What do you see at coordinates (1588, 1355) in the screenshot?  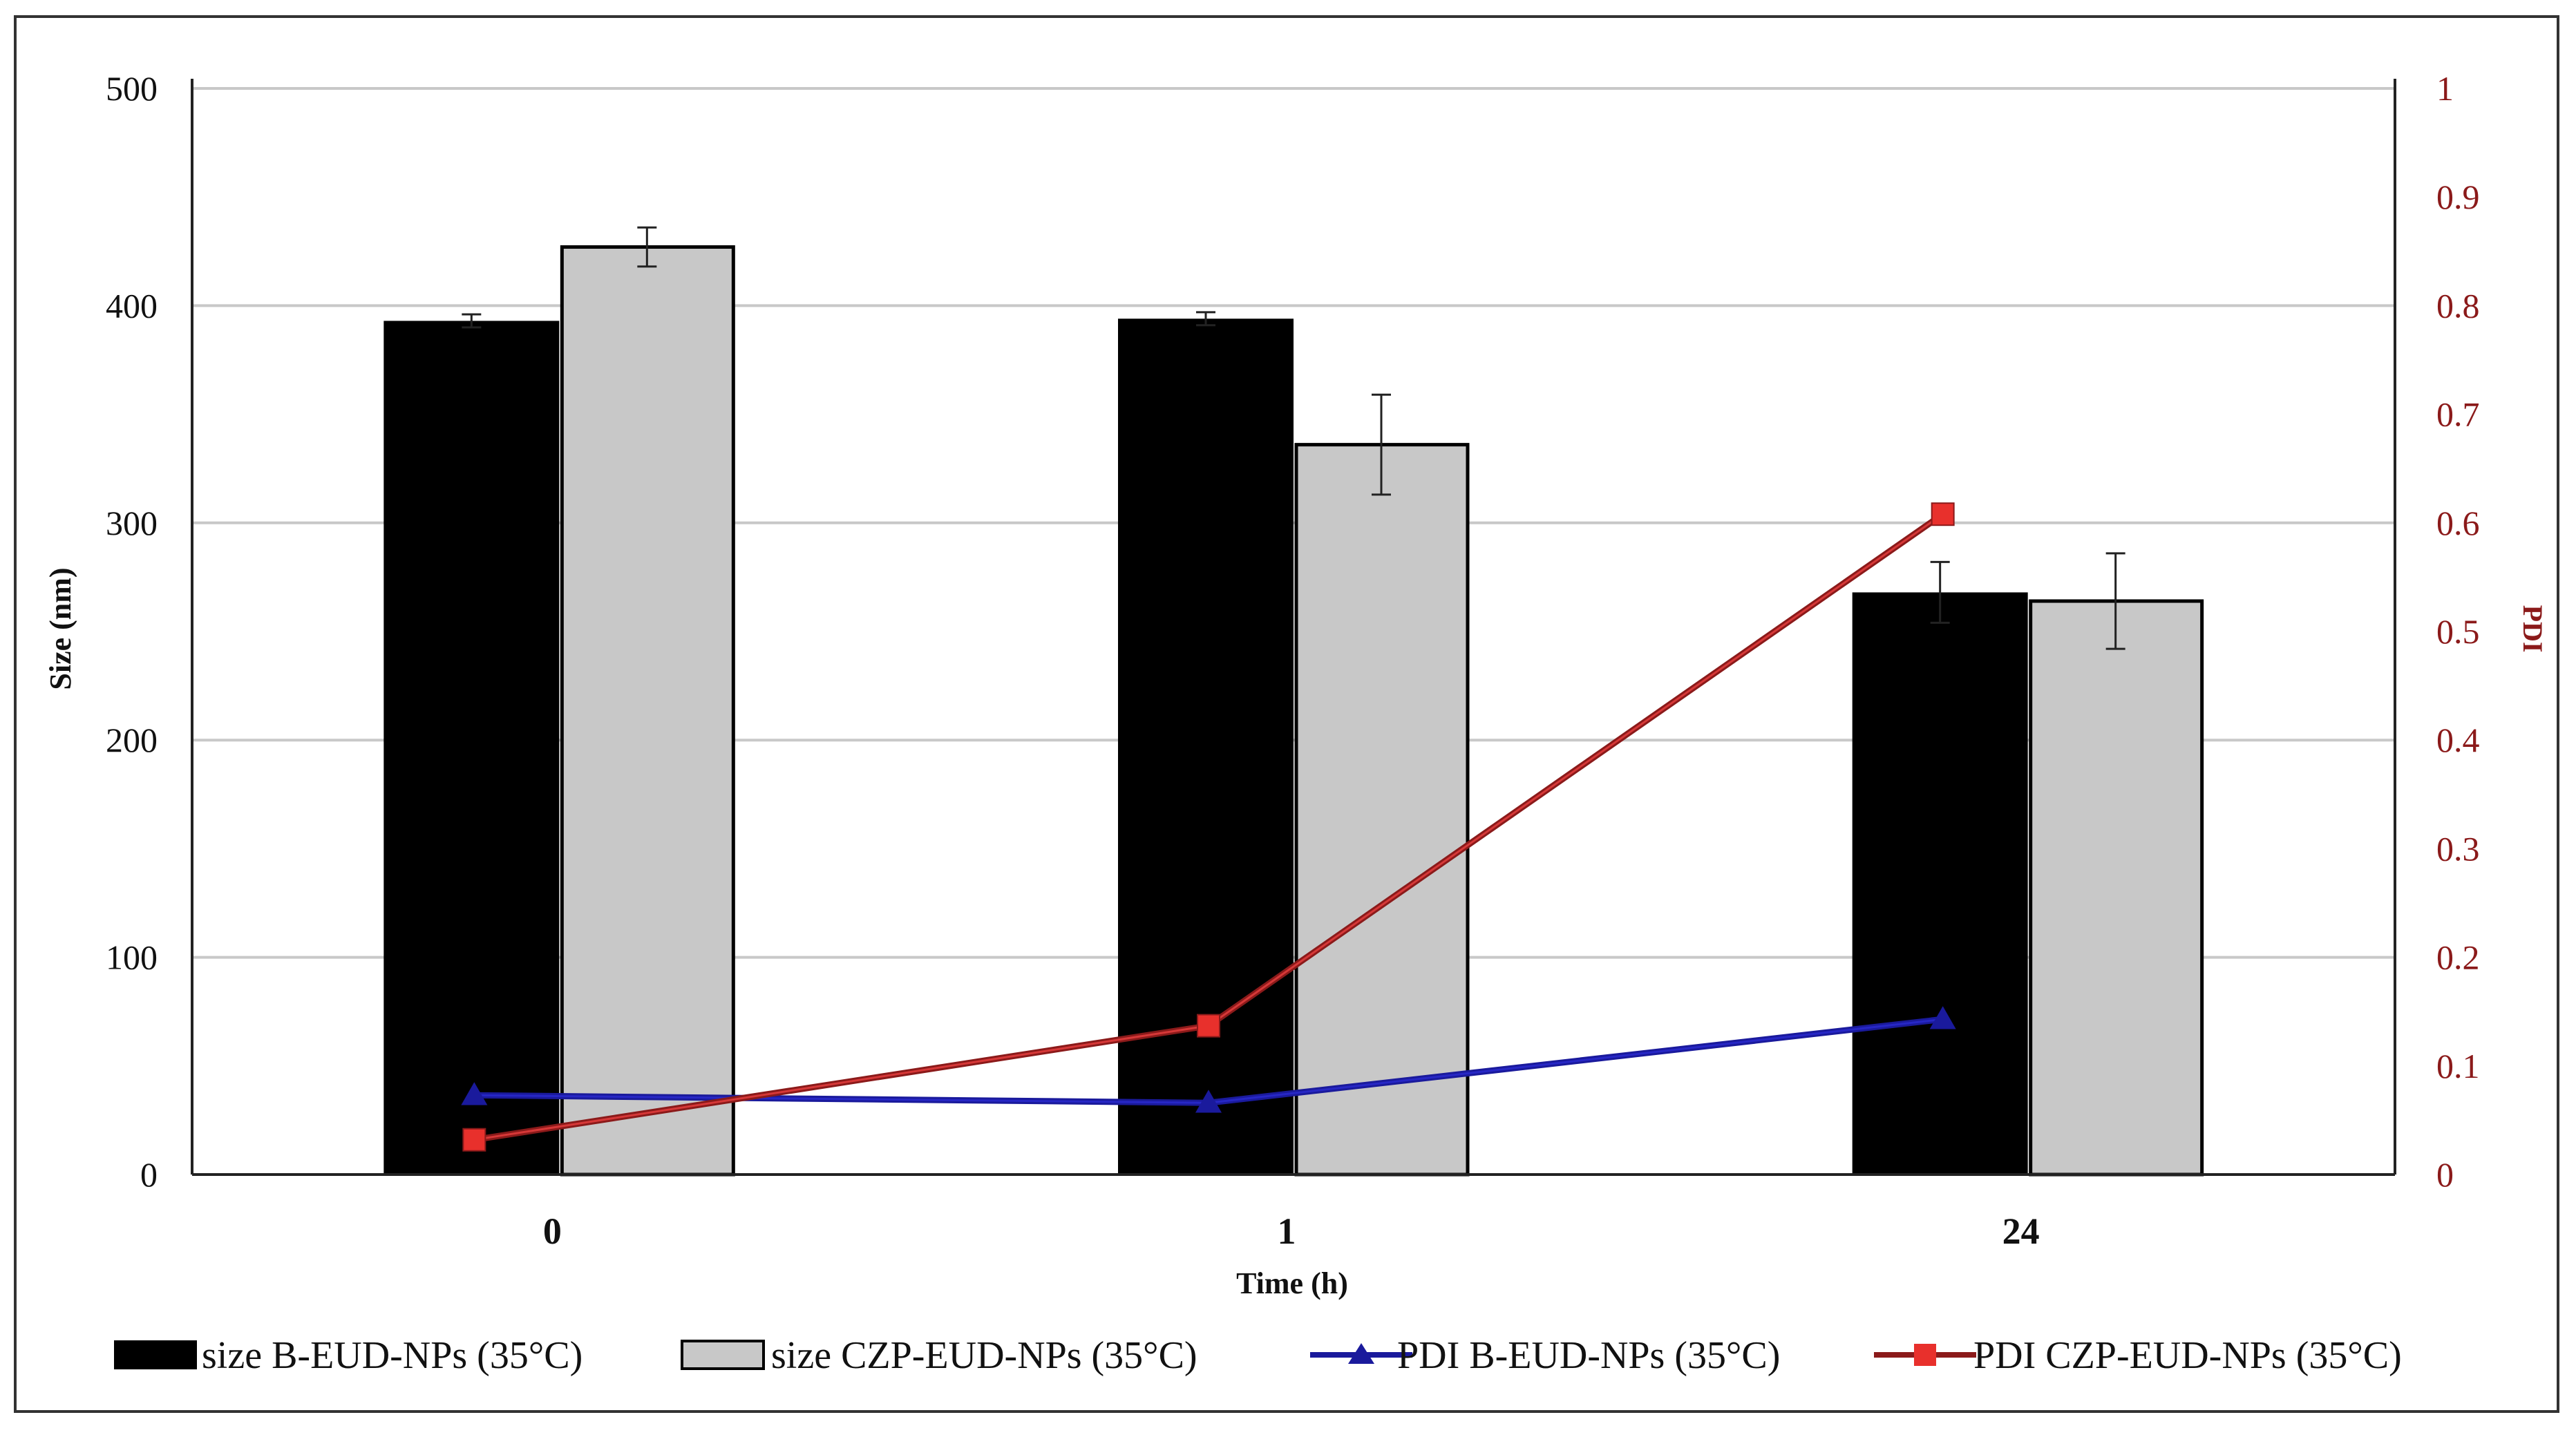 I see `legend-label-pdi-b: PDI B-EUD-NPs (35°C)` at bounding box center [1588, 1355].